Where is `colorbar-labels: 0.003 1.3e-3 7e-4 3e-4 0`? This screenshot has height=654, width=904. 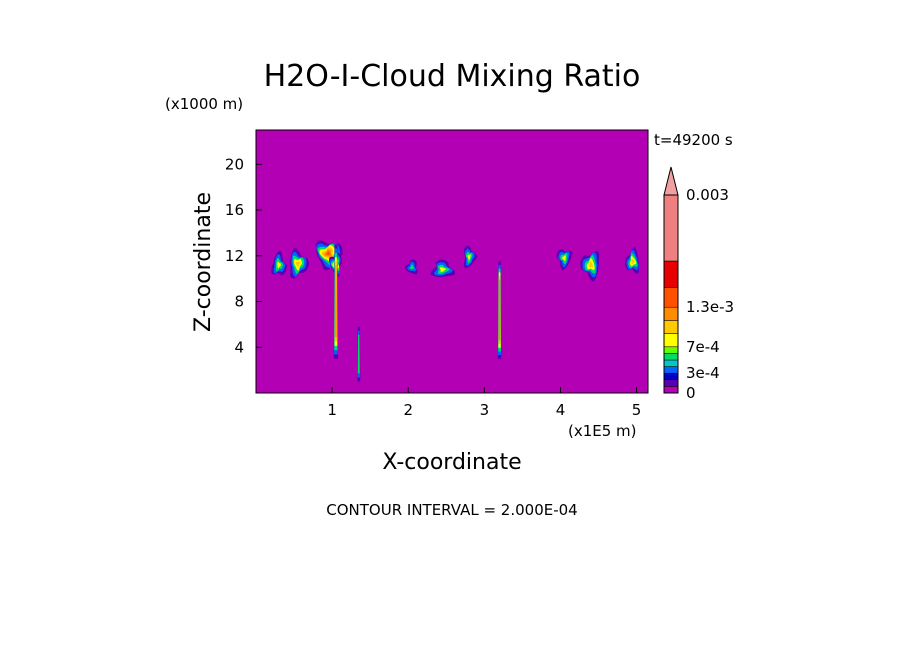
colorbar-labels: 0.003 1.3e-3 7e-4 3e-4 0 is located at coordinates (710, 294).